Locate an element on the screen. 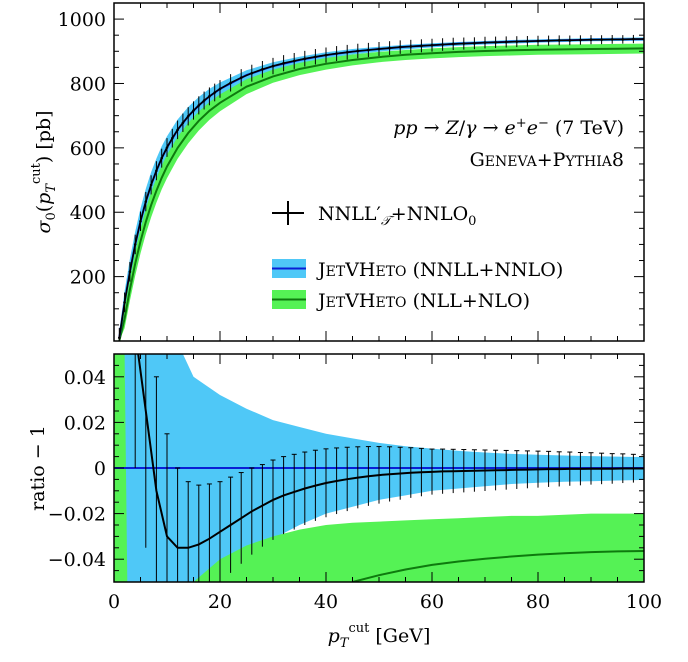 The height and width of the screenshot is (662, 688). generator-annotation: GENEVA+PYTHIA8 is located at coordinates (547, 160).